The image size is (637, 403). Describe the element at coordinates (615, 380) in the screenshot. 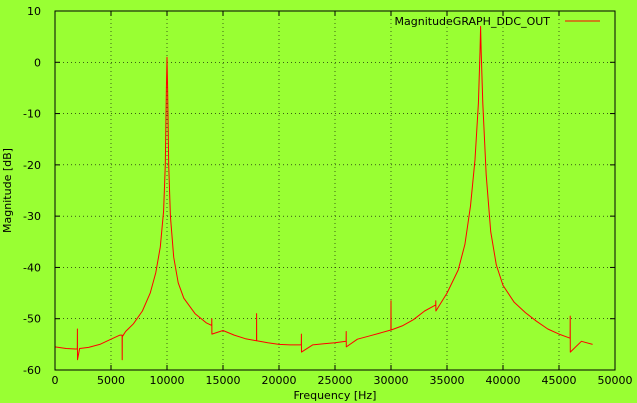

I see `x-tick-label: 50000` at that location.